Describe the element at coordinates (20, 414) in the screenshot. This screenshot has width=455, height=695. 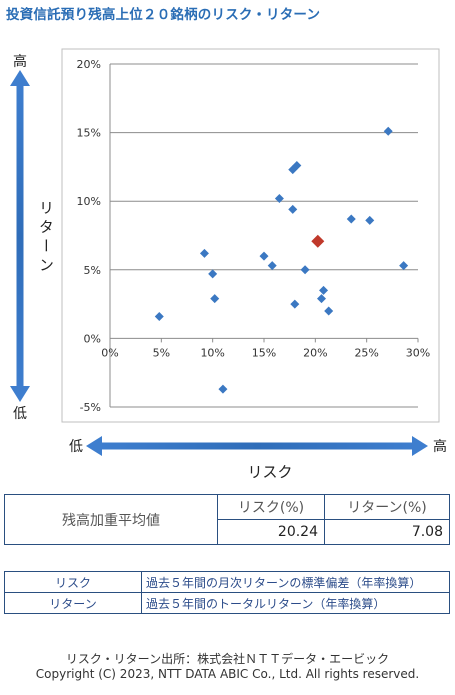
I see `y-low-label: 低` at that location.